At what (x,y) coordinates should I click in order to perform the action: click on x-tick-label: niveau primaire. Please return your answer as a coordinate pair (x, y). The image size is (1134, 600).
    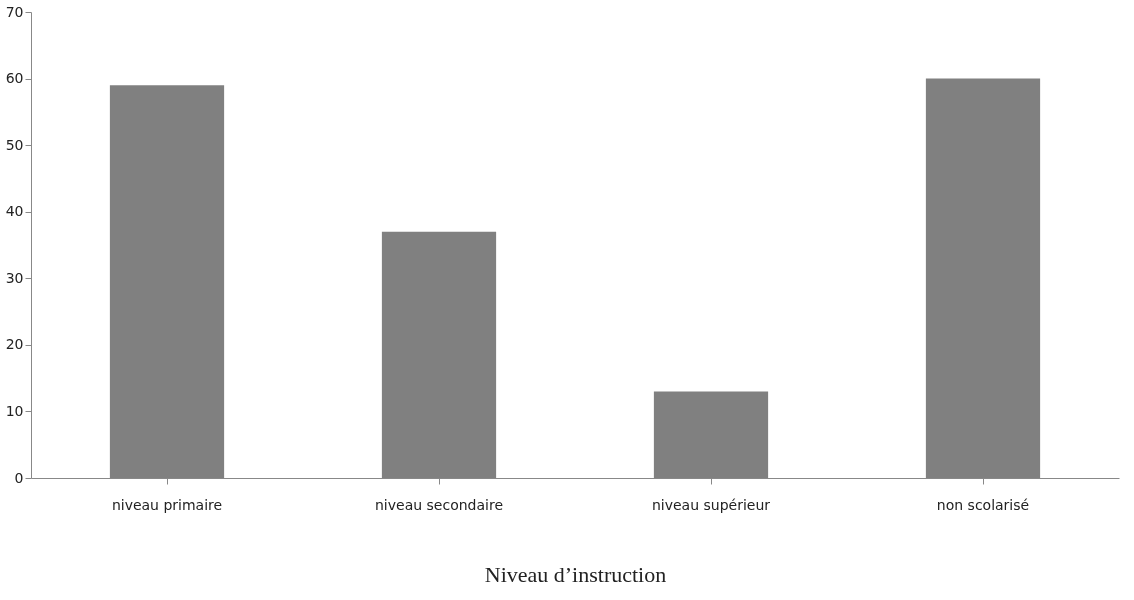
    Looking at the image, I should click on (167, 504).